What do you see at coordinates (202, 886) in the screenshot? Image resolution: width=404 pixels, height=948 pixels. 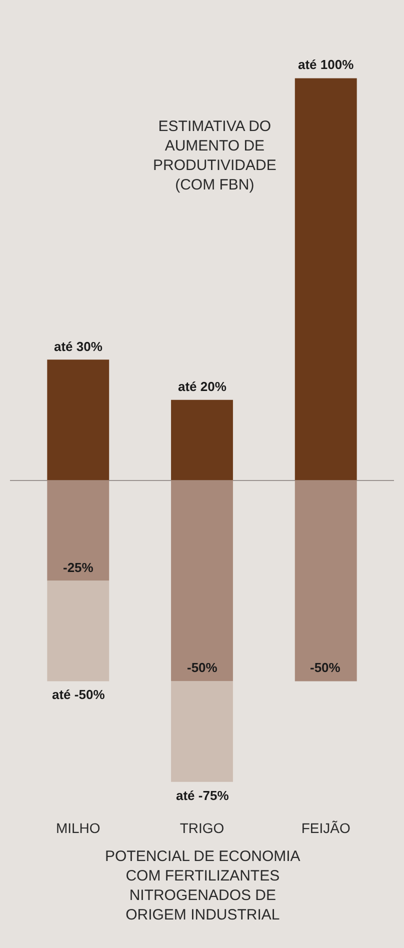 I see `text: POTENCIAL DE ECONOMIA COM FERTILIZANTES NITROGENADOS DE ORIGEM INDUSTRIAL` at bounding box center [202, 886].